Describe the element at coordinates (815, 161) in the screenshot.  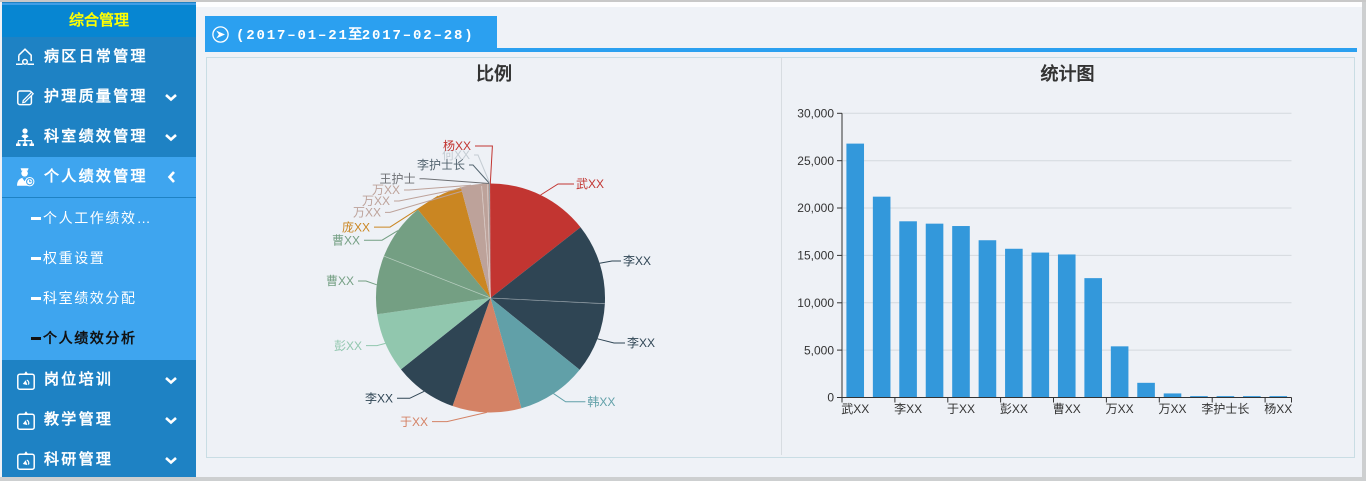
I see `svg-text: 25,000` at that location.